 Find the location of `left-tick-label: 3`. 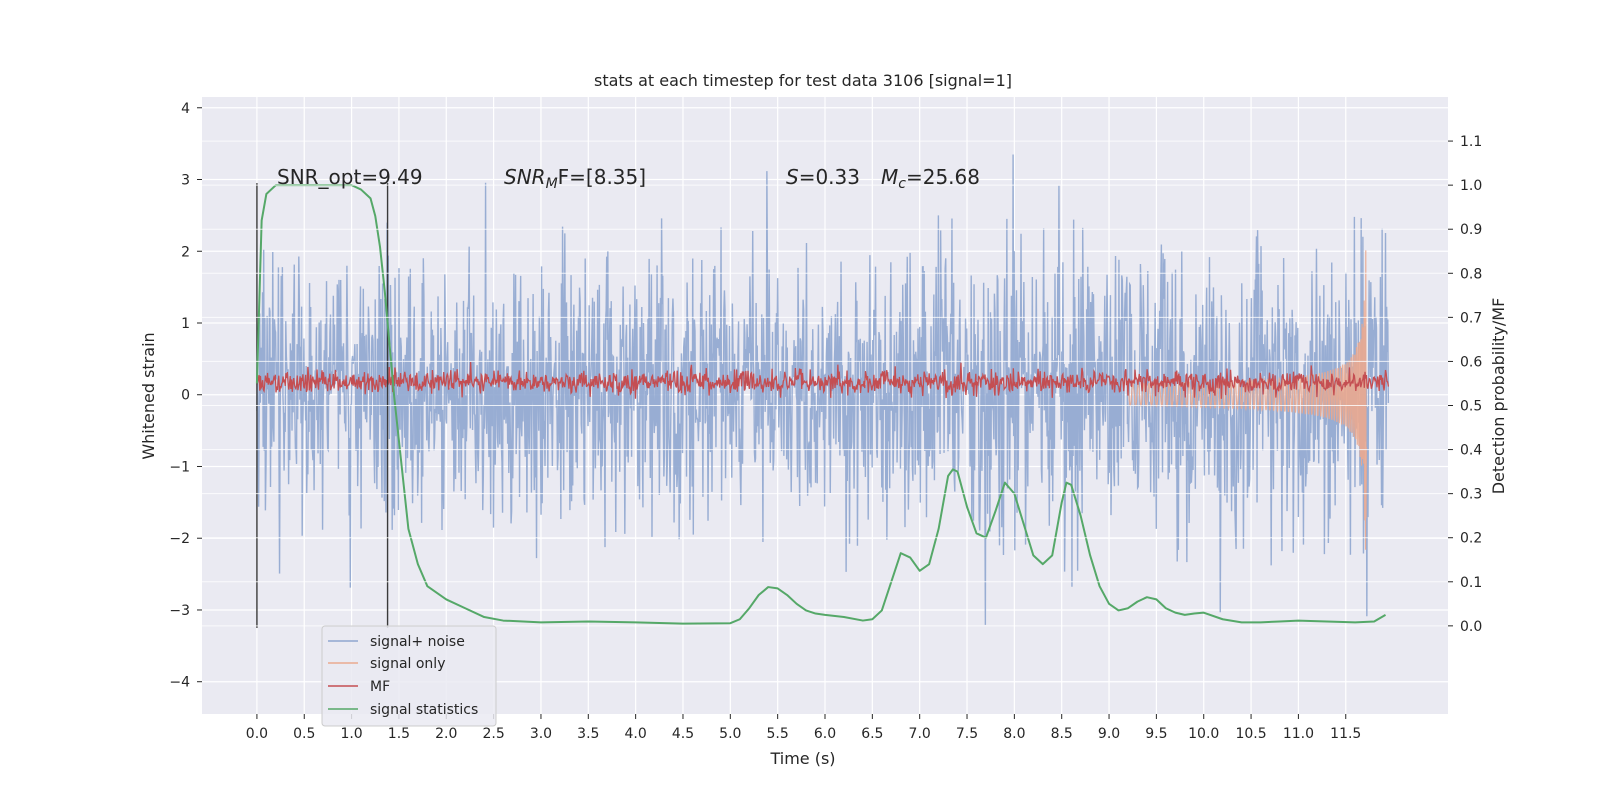

left-tick-label: 3 is located at coordinates (185, 181).